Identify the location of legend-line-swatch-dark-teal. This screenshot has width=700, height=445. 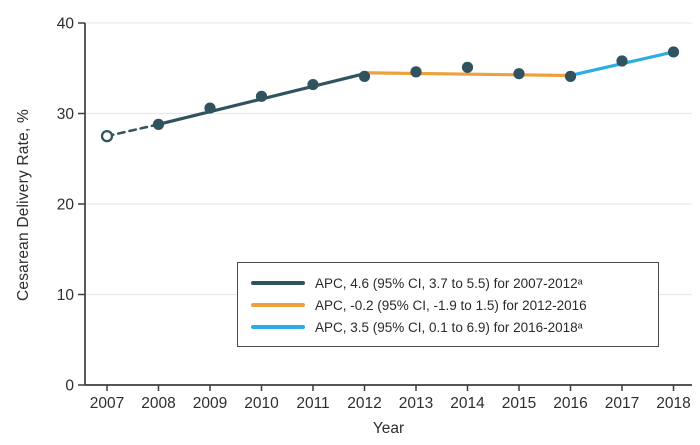
(278, 283).